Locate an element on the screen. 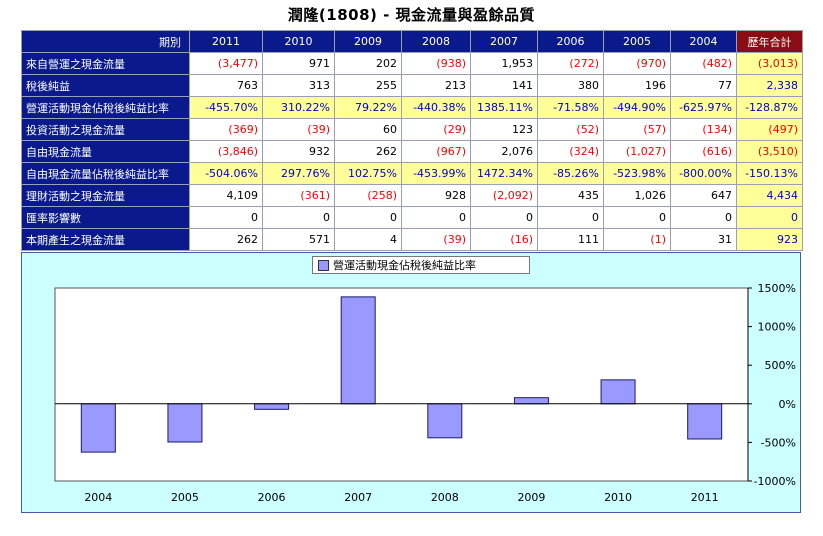 This screenshot has width=823, height=536. table-cell: (3,477) is located at coordinates (226, 63).